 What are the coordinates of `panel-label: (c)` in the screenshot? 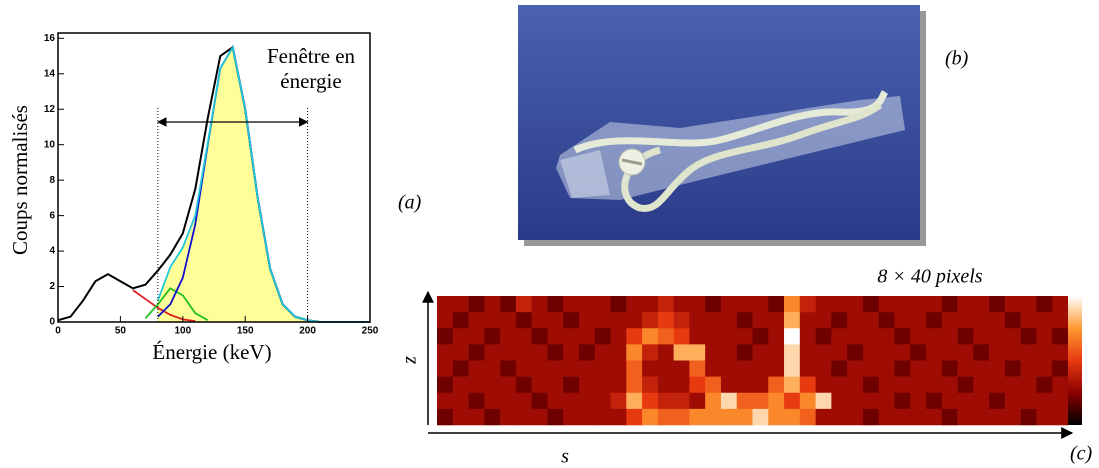 It's located at (1081, 454).